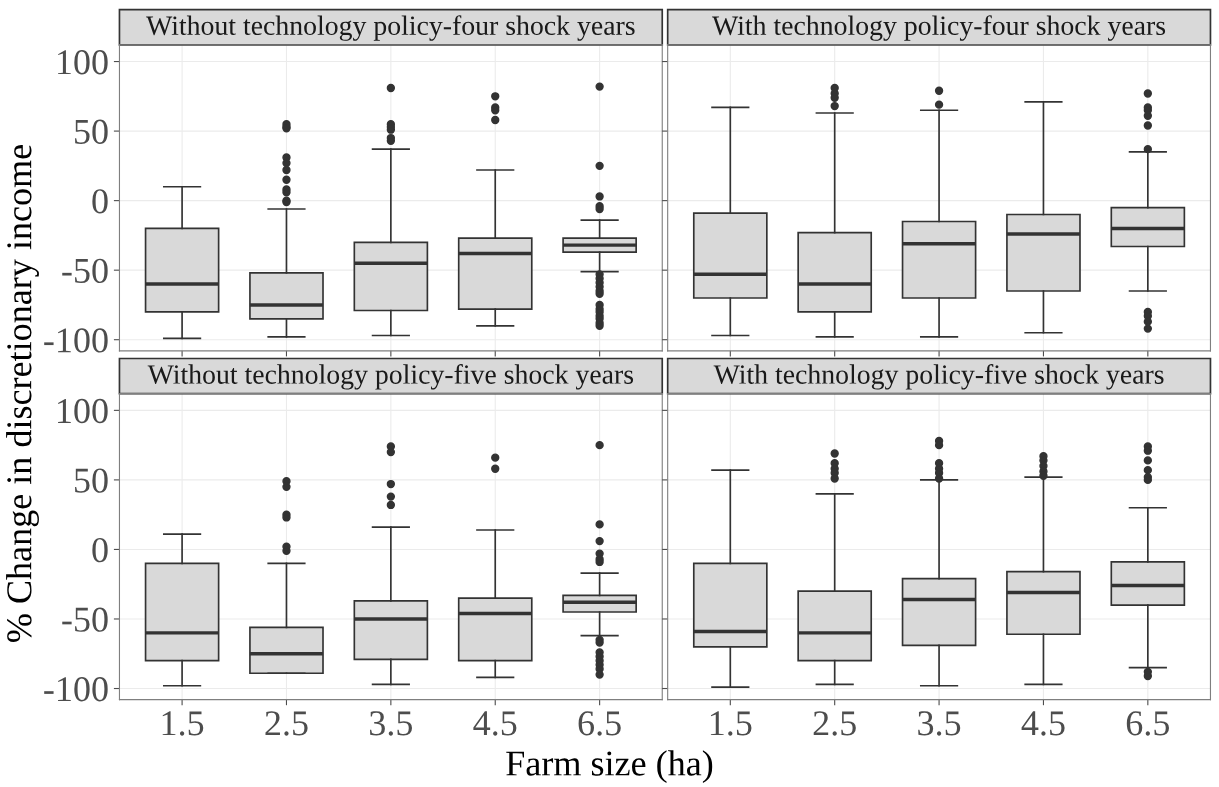 The height and width of the screenshot is (787, 1219). I want to click on chart-title: With technology policy-four shock years, so click(939, 28).